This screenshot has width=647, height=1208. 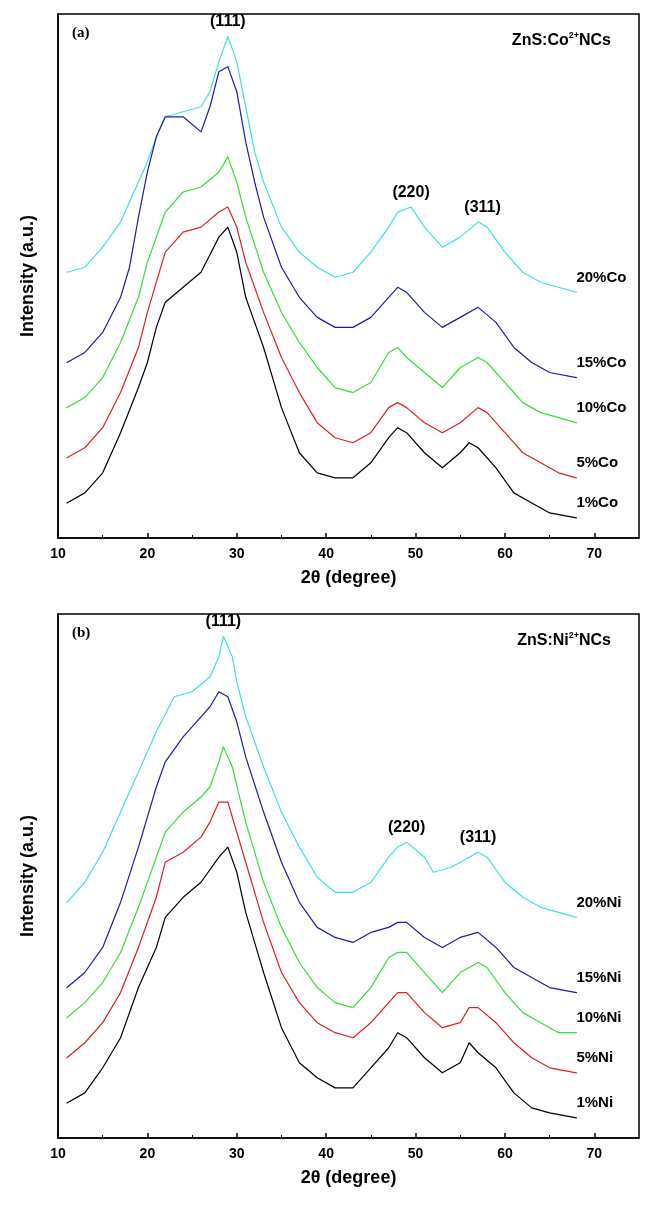 What do you see at coordinates (599, 1017) in the screenshot?
I see `series-label: 10%Ni` at bounding box center [599, 1017].